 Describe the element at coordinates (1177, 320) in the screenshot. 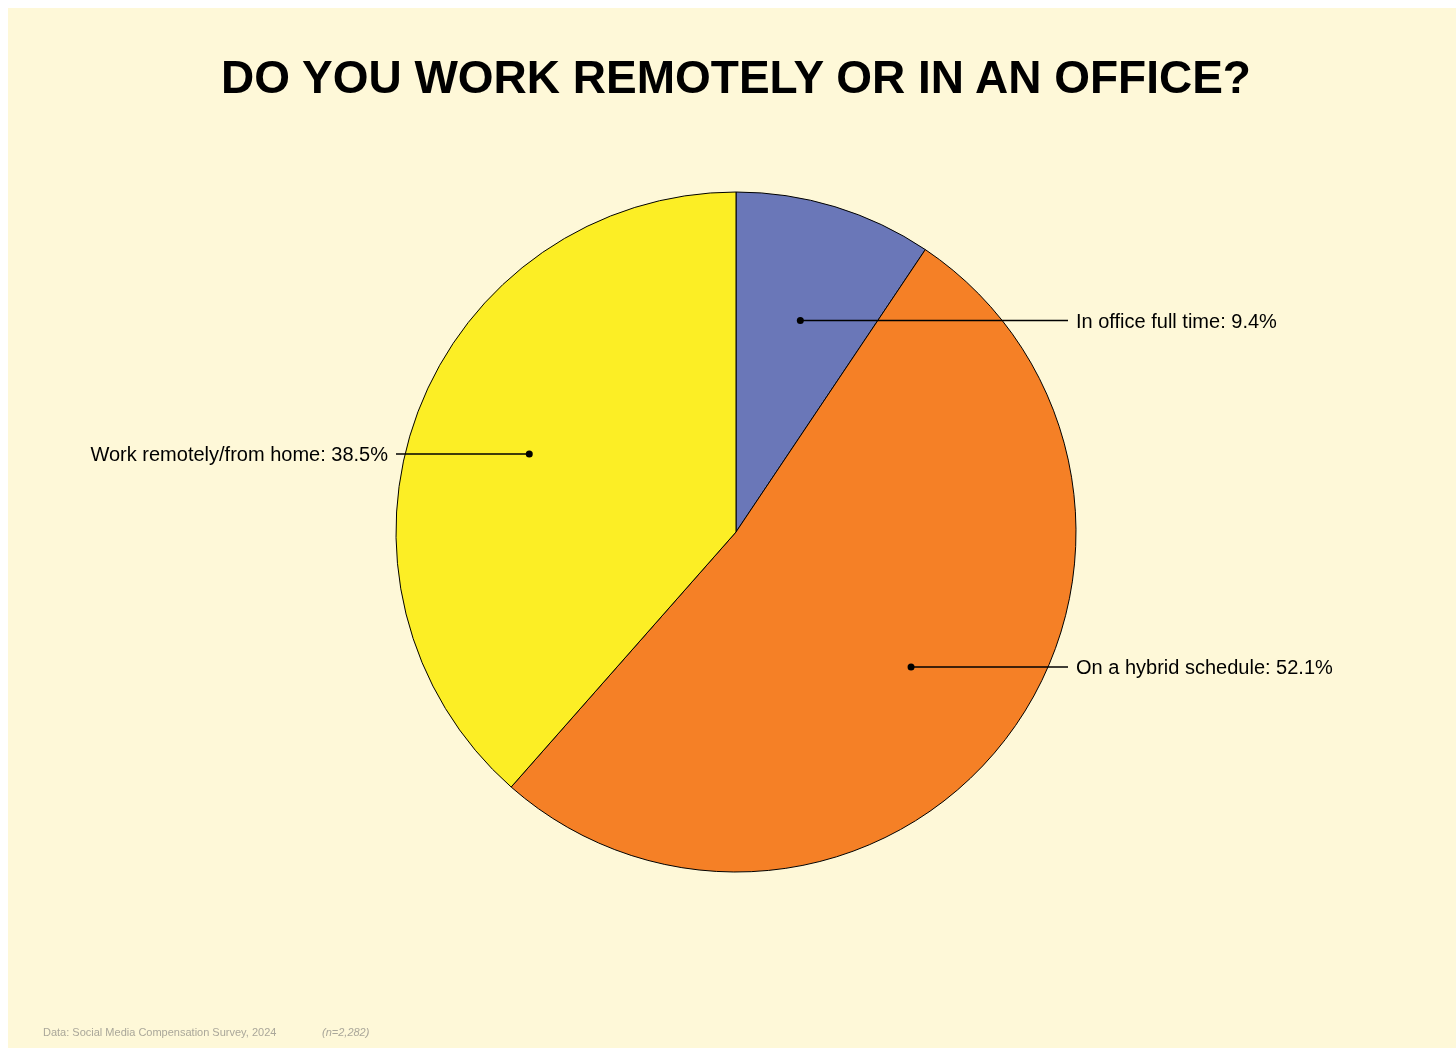

I see `slice-label: In office full time: 9.4%` at that location.